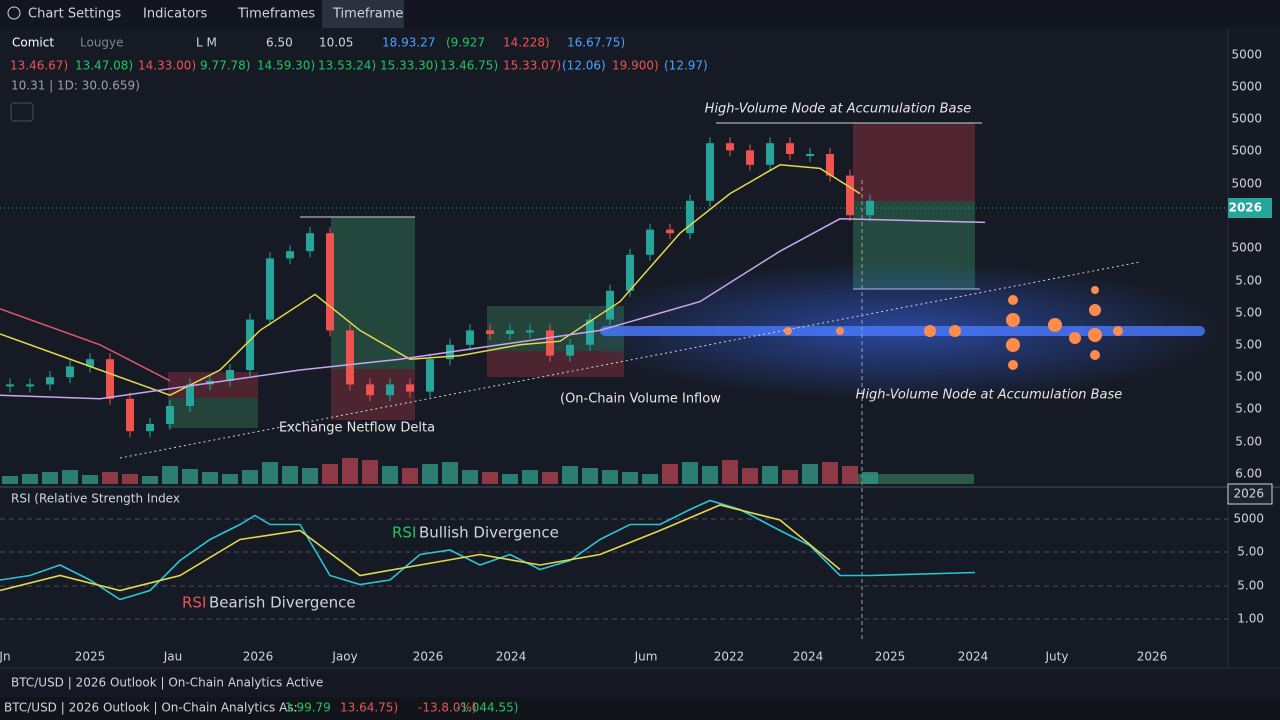 This screenshot has width=1280, height=720. Describe the element at coordinates (890, 657) in the screenshot. I see `time-axis-label: 2025` at that location.